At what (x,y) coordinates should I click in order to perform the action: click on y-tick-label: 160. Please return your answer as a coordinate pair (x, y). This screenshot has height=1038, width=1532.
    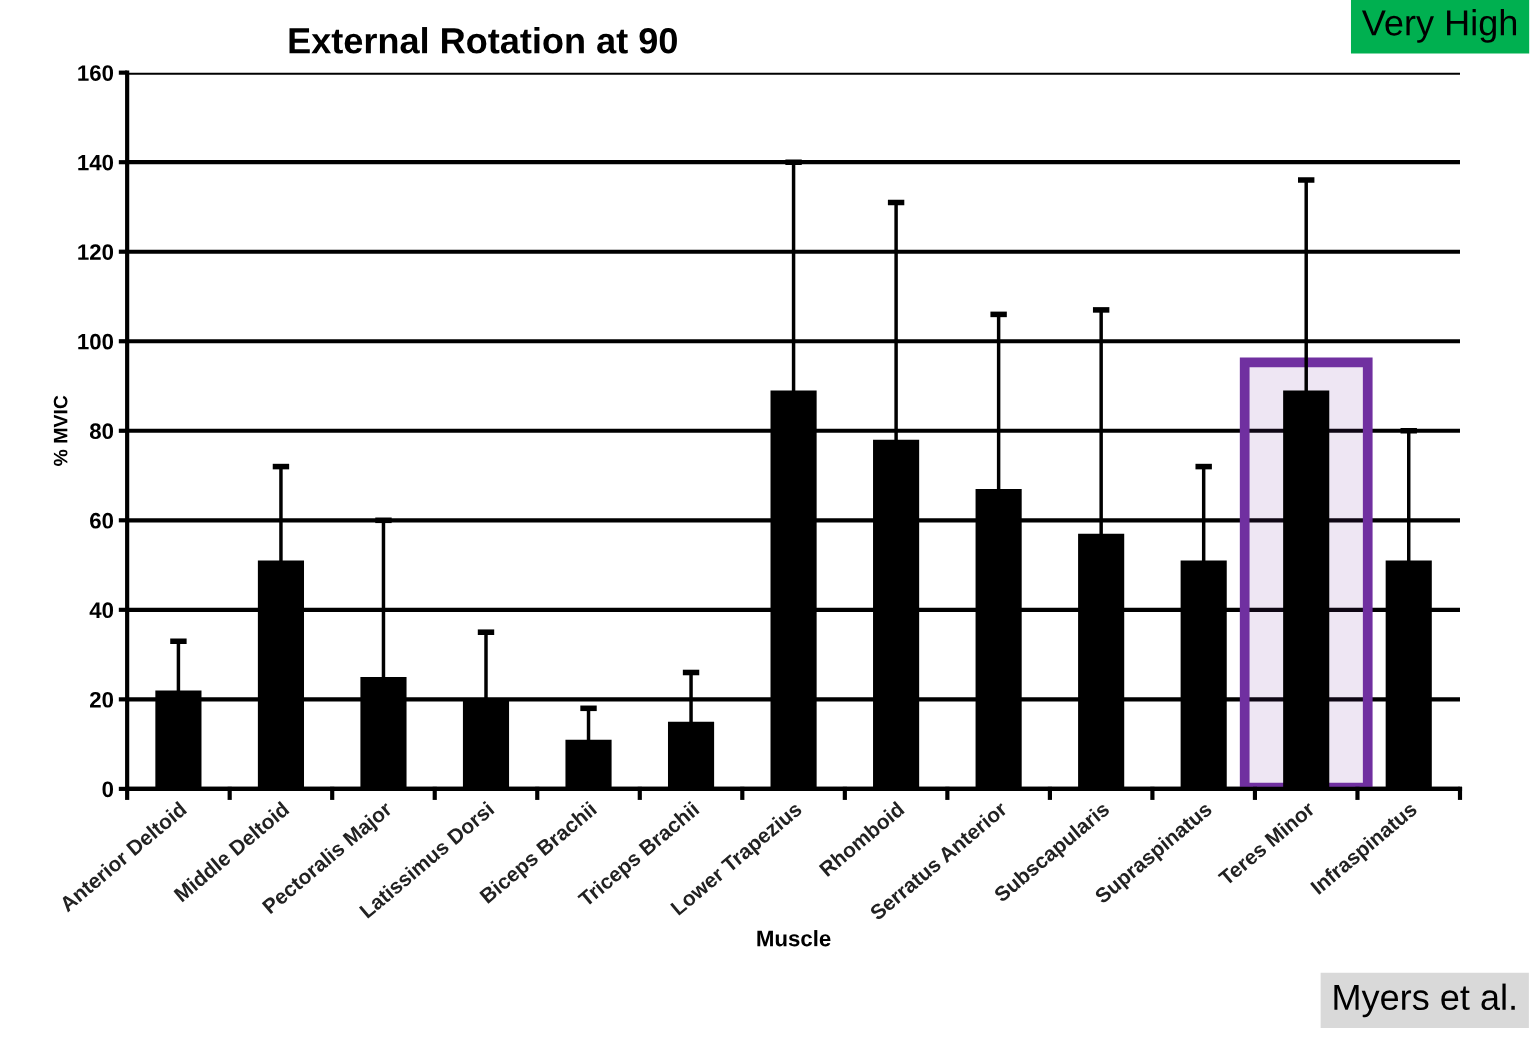
    Looking at the image, I should click on (96, 73).